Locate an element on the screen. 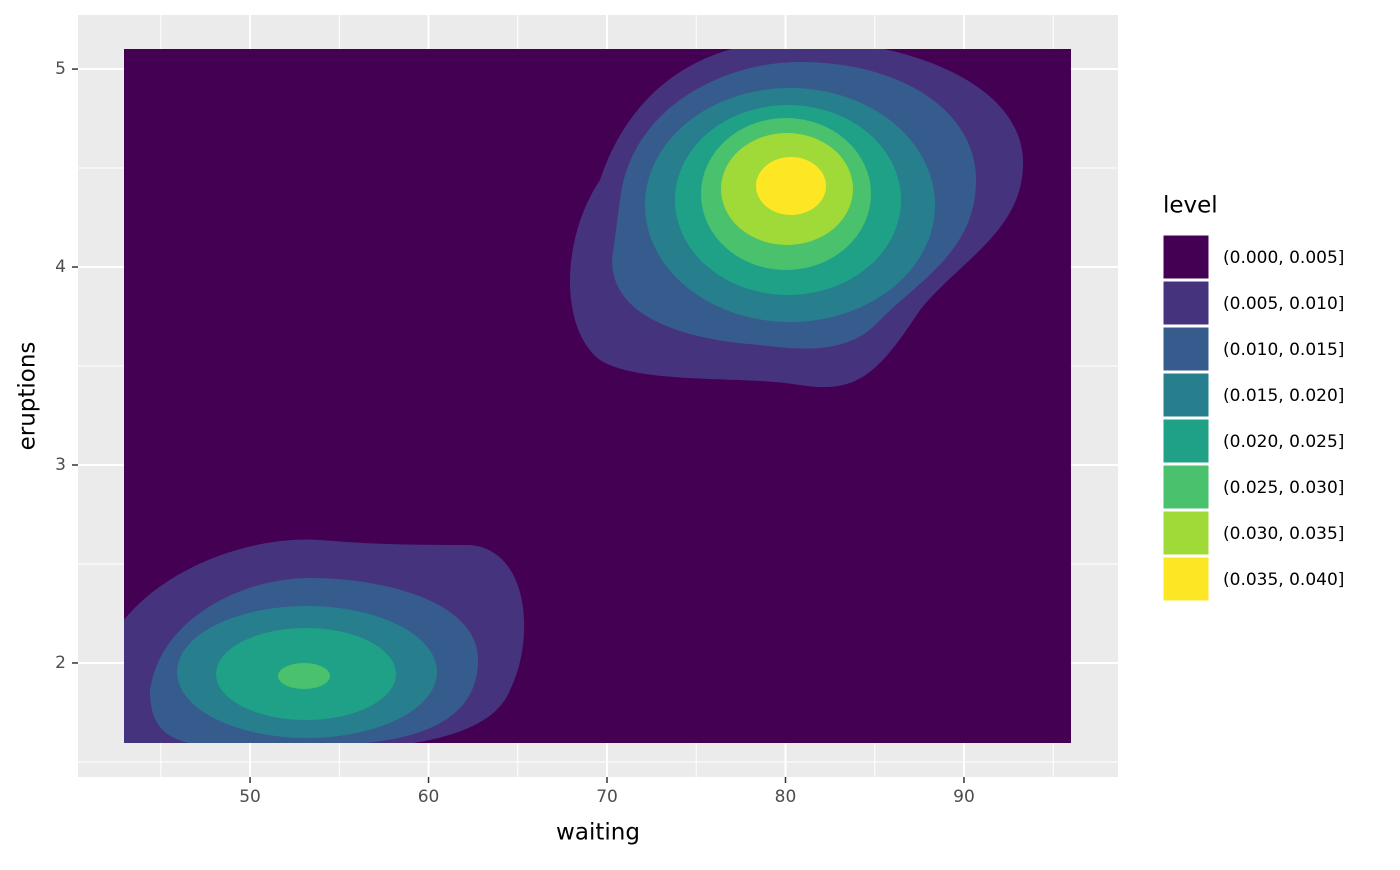 The width and height of the screenshot is (1400, 870). x-tick-label: 90 is located at coordinates (964, 797).